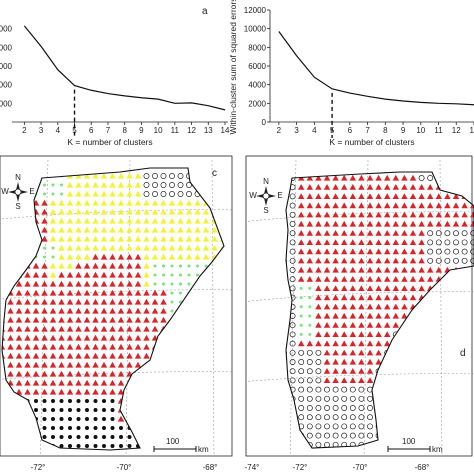  I want to click on x-axis-label-a: K = number of clusters, so click(109, 142).